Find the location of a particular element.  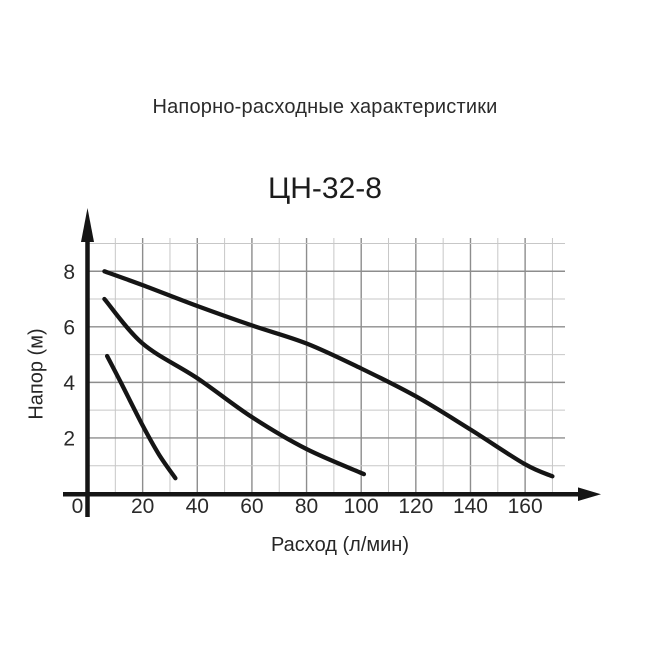

y-axis-label: Напор (м) is located at coordinates (36, 374).